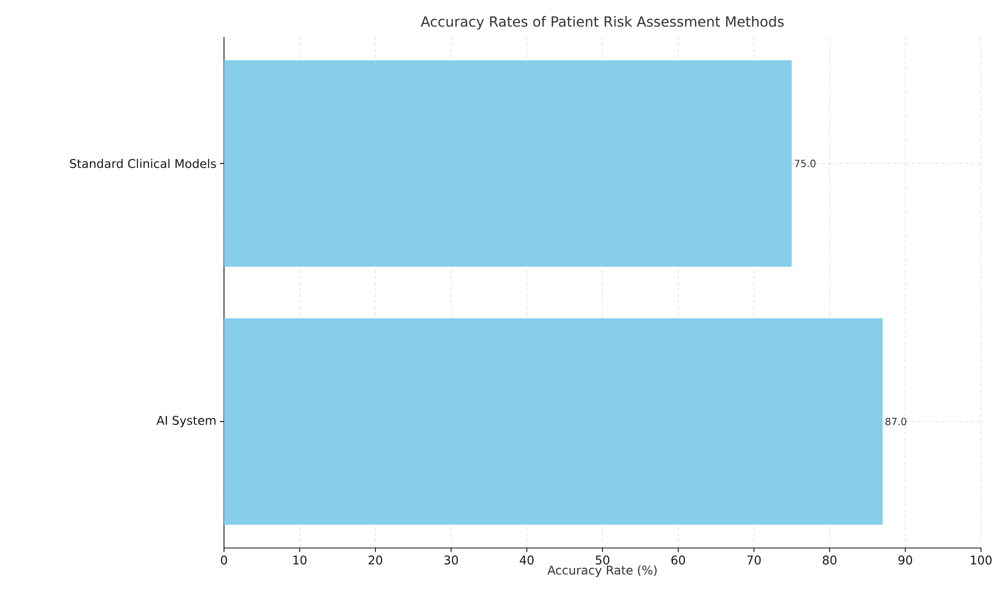 Image resolution: width=999 pixels, height=592 pixels. What do you see at coordinates (678, 560) in the screenshot?
I see `x-tick-label: 60` at bounding box center [678, 560].